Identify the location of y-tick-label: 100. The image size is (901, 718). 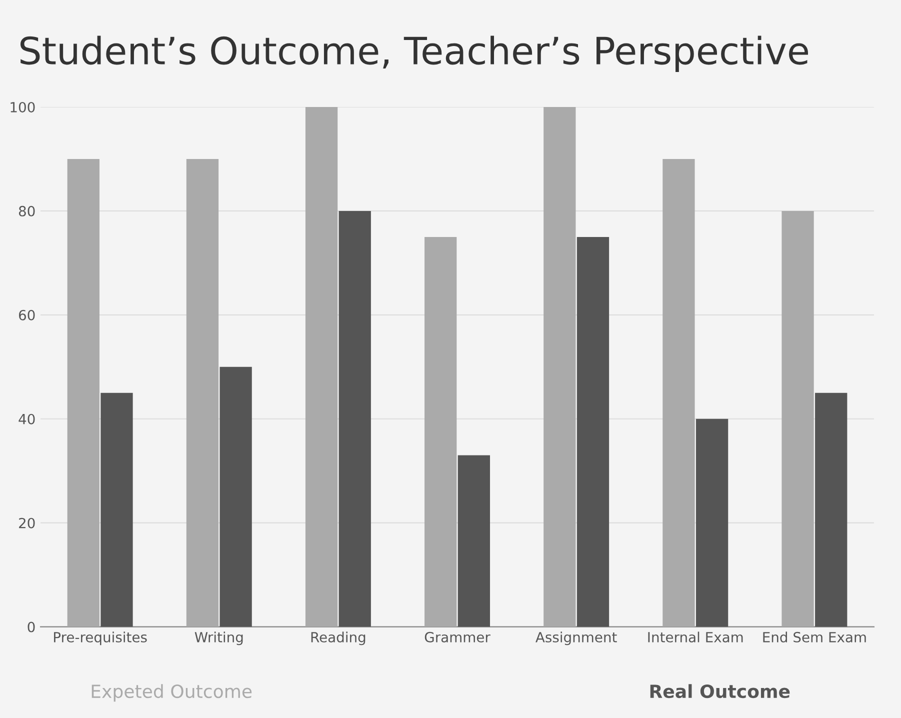
(22, 107).